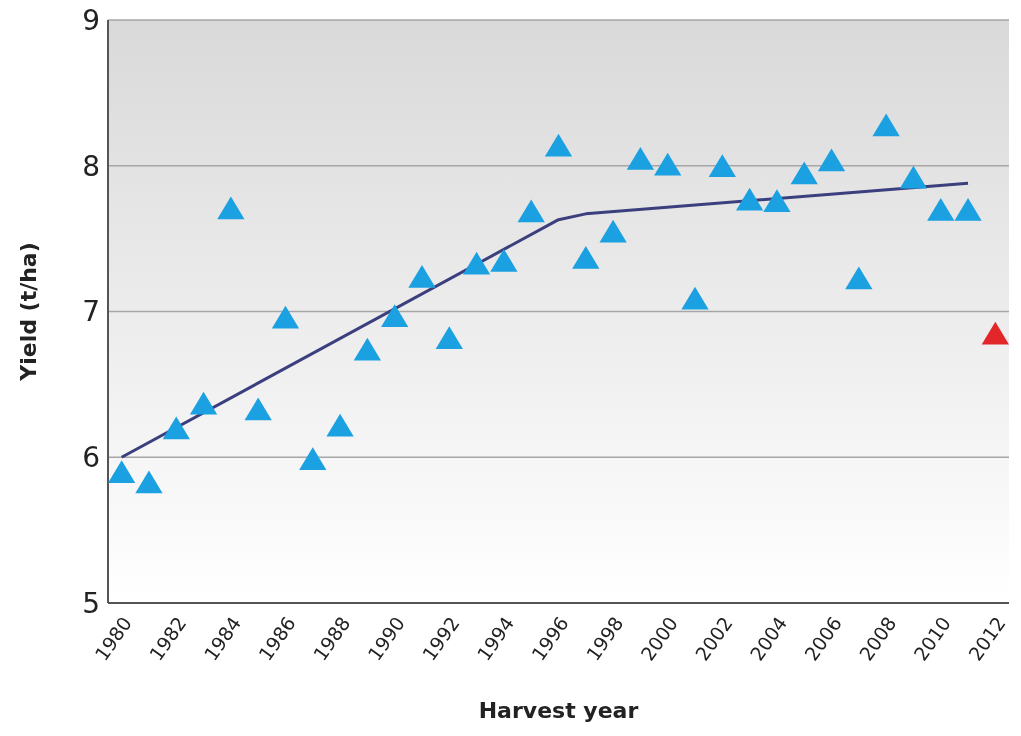 The image size is (1021, 736). Describe the element at coordinates (91, 166) in the screenshot. I see `y-tick-label: 8` at that location.